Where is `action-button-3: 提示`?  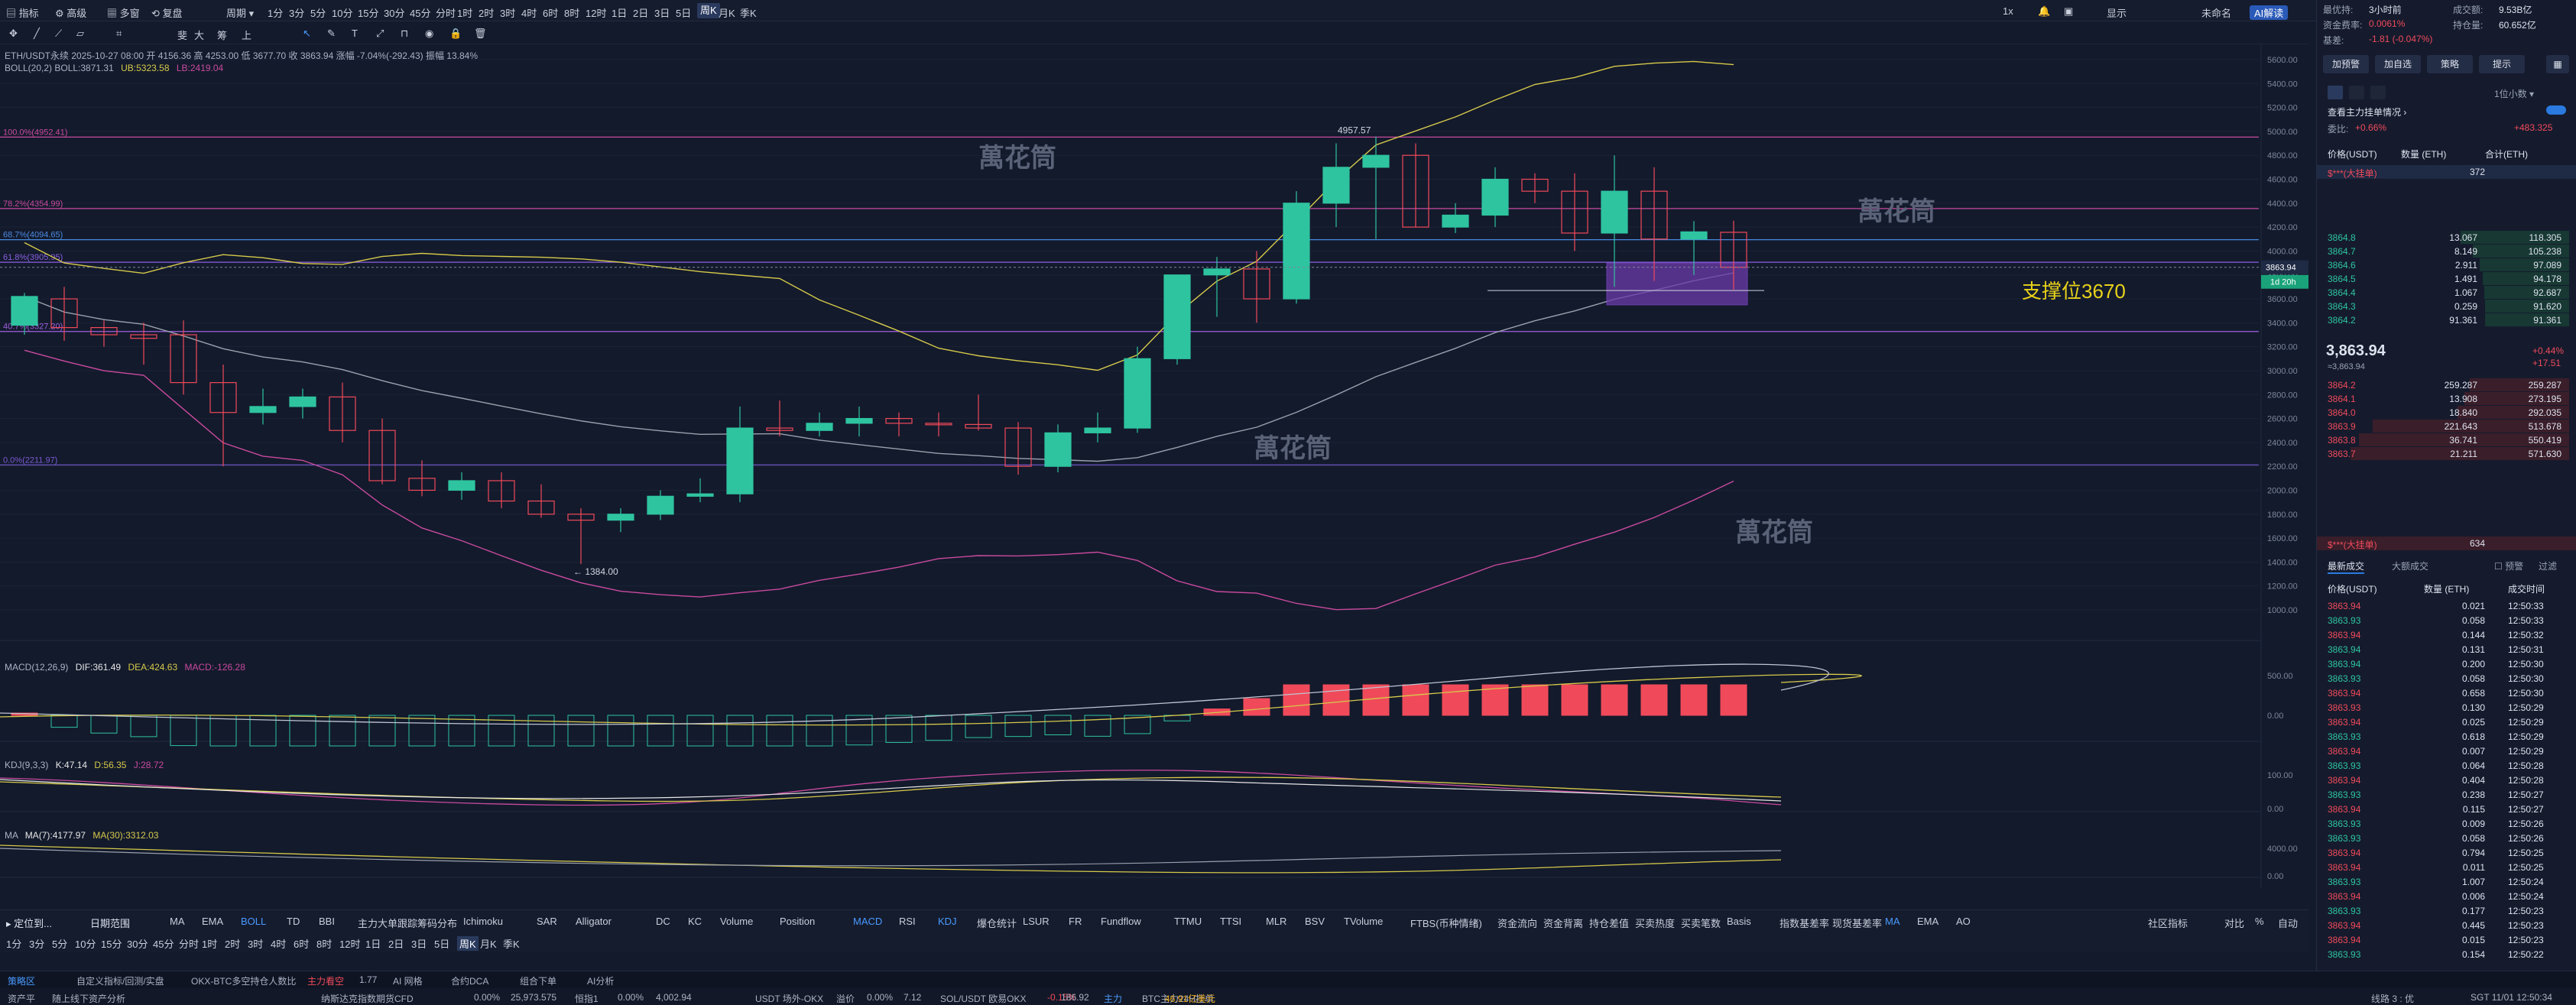 action-button-3: 提示 is located at coordinates (2502, 64).